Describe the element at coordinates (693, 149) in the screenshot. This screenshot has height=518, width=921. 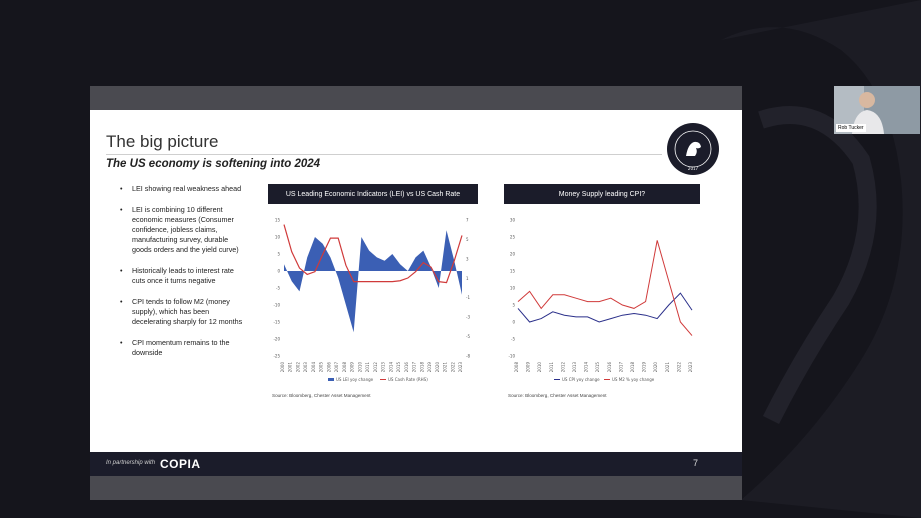
I see `chester-logo: 2017` at that location.